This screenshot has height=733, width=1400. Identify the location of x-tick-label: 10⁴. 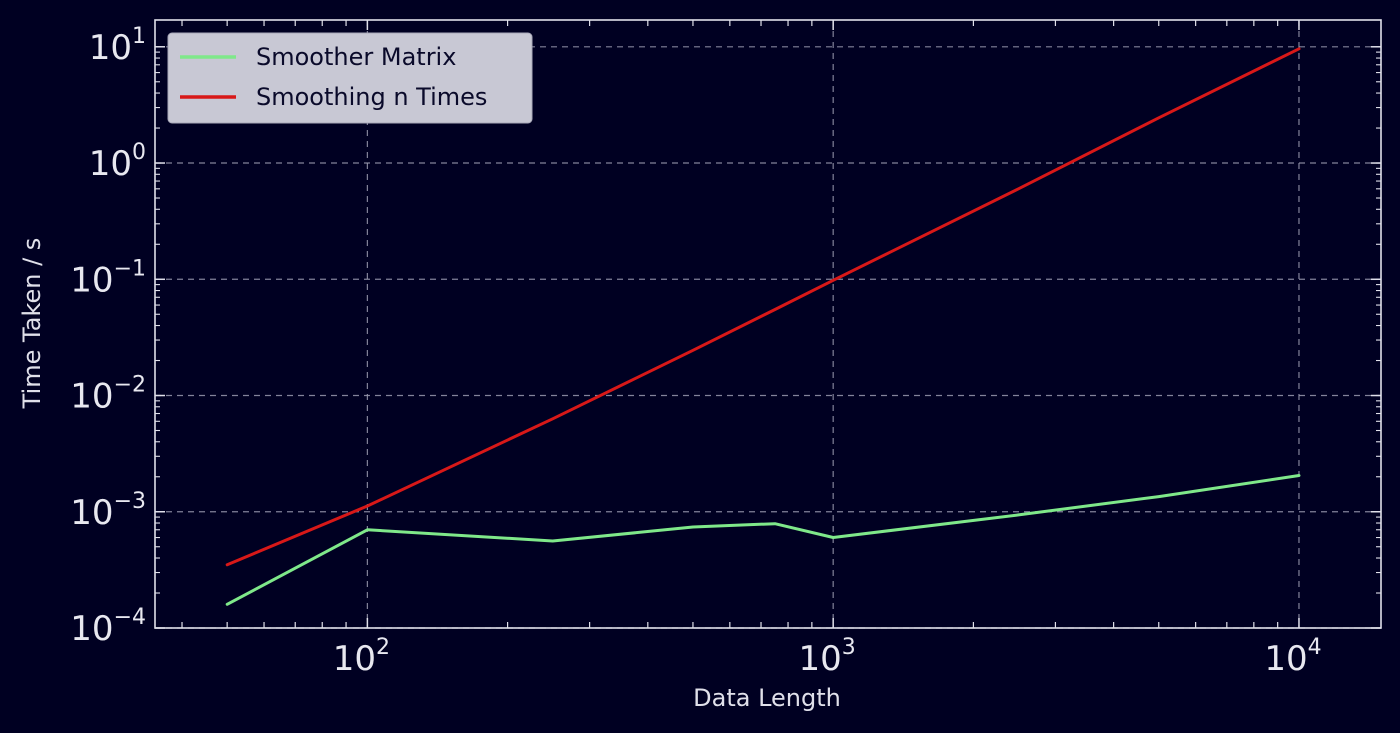
(1292, 657).